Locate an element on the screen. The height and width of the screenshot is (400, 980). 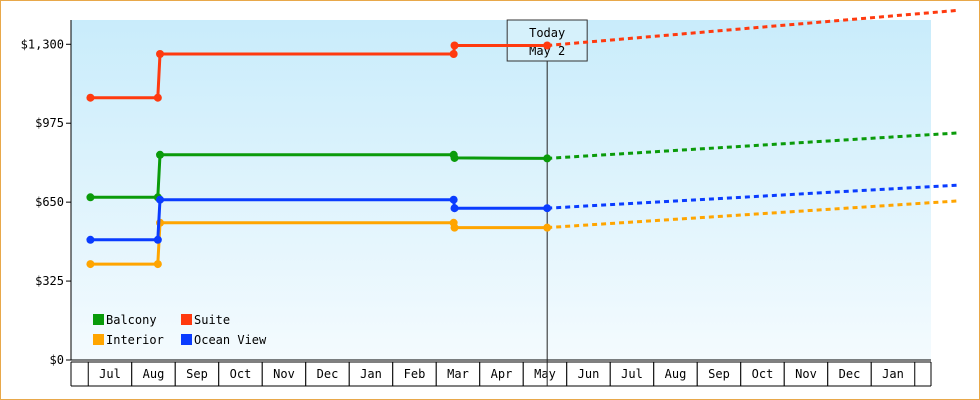
legend-label-suite: Suite is located at coordinates (212, 320).